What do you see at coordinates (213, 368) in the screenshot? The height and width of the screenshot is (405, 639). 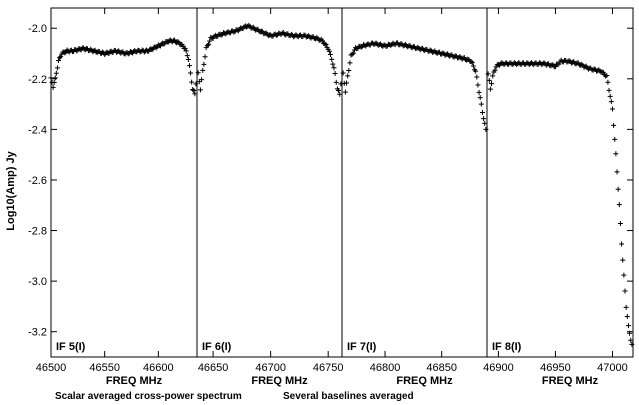 I see `x-tick-label: 46650` at bounding box center [213, 368].